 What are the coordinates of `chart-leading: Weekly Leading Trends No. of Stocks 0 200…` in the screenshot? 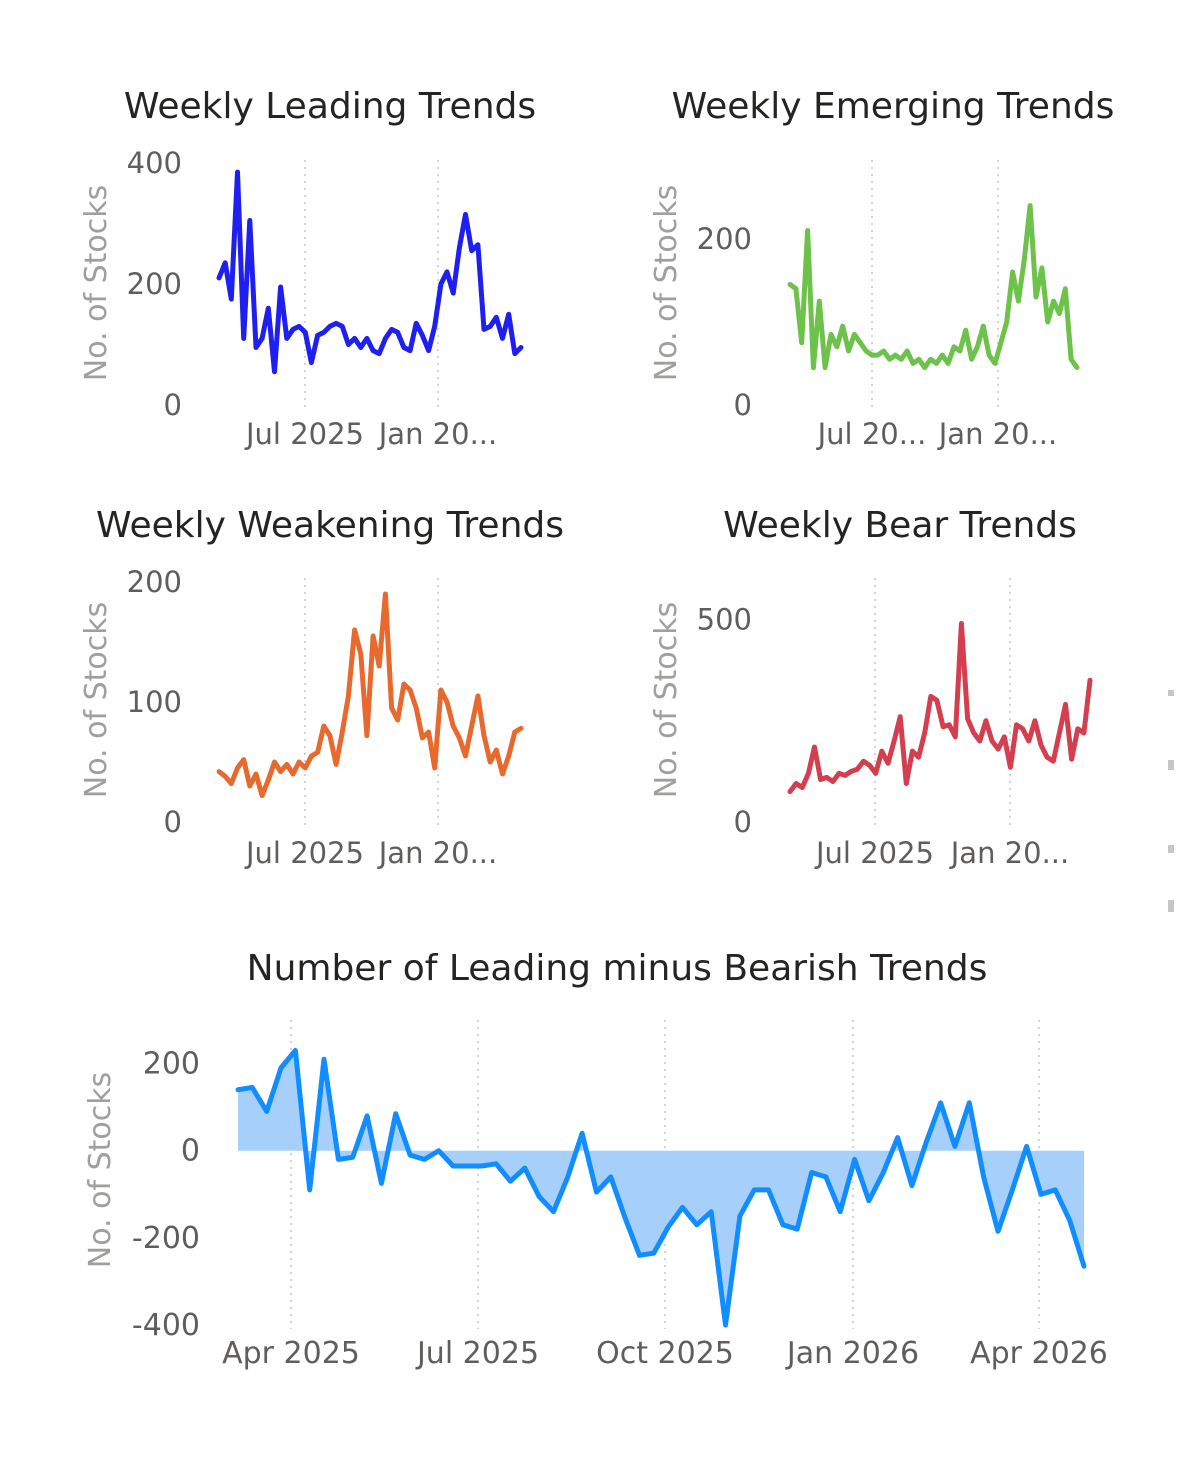 It's located at (307, 268).